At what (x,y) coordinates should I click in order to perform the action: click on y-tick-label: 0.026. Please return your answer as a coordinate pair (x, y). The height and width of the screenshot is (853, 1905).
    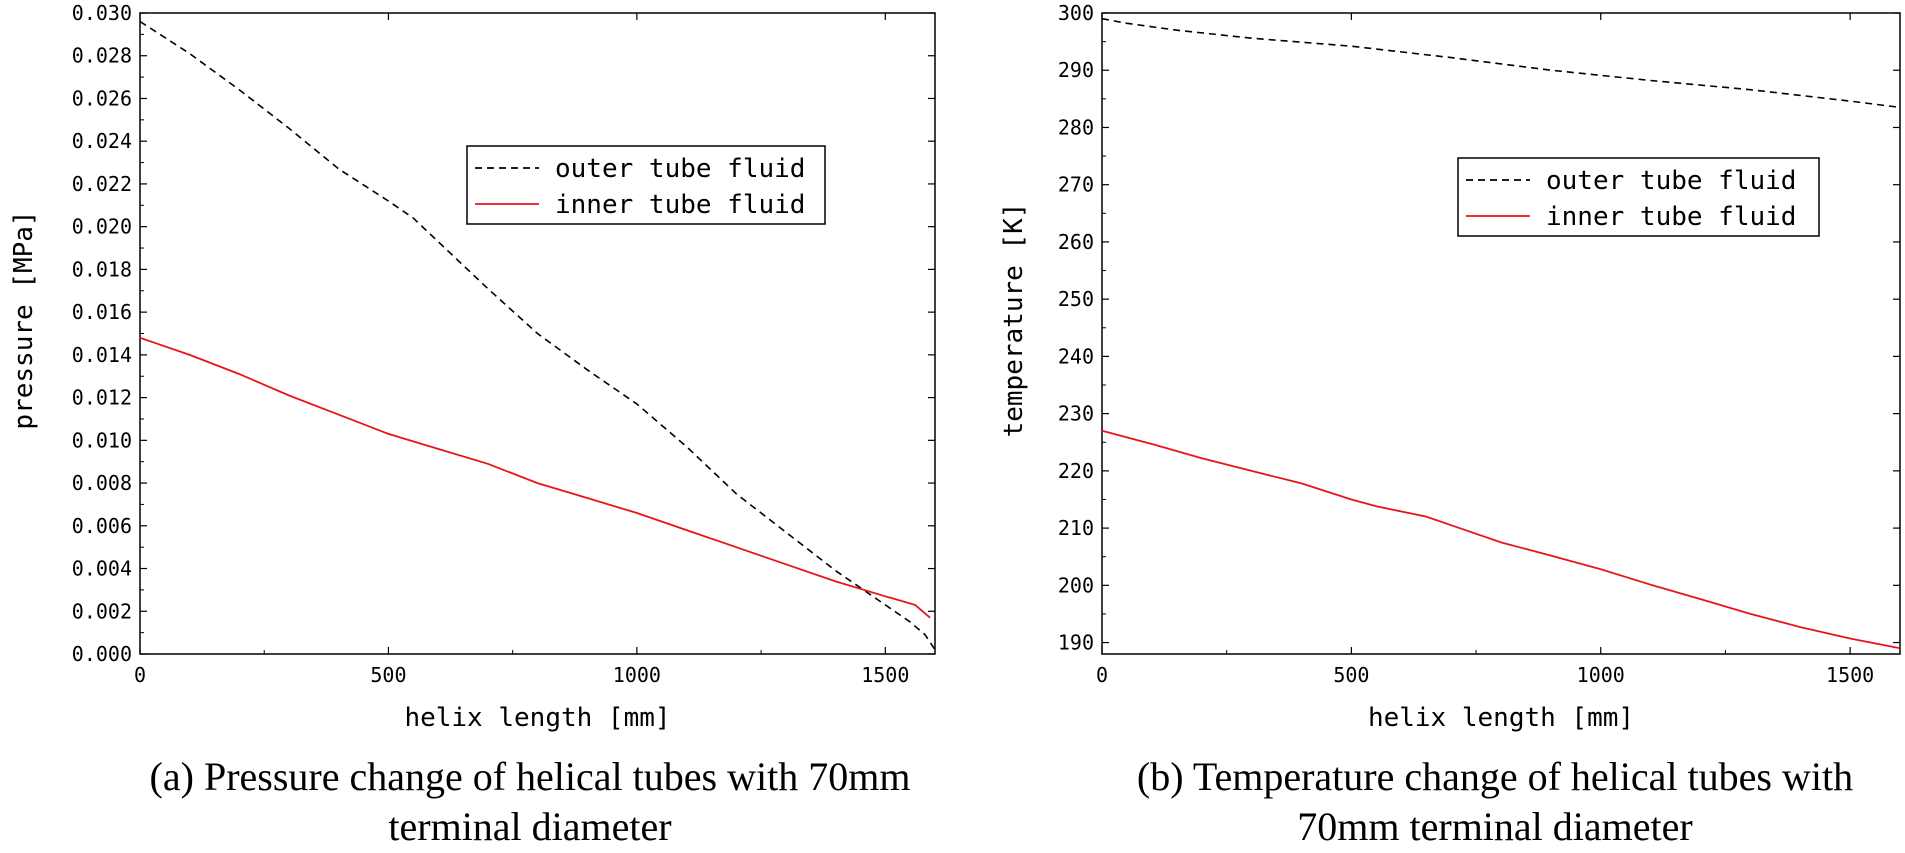
    Looking at the image, I should click on (102, 98).